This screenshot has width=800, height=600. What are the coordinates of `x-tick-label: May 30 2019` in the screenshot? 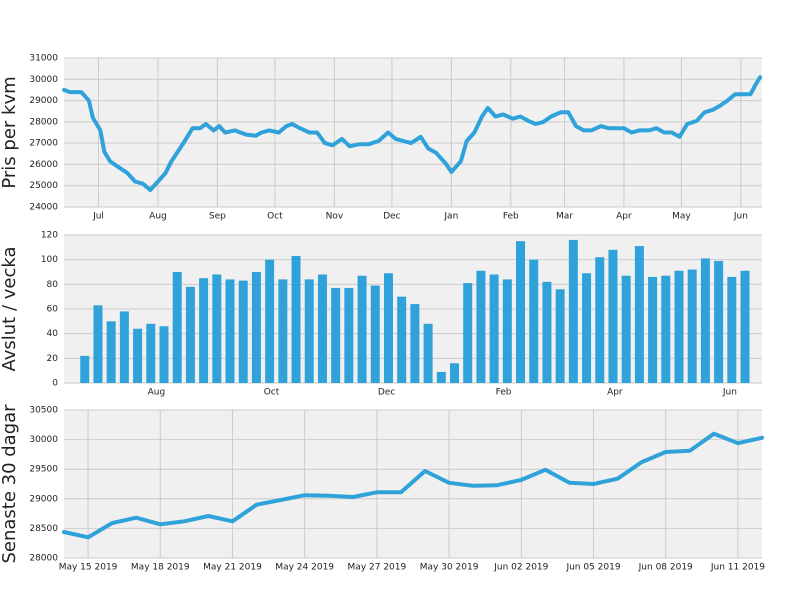 It's located at (449, 568).